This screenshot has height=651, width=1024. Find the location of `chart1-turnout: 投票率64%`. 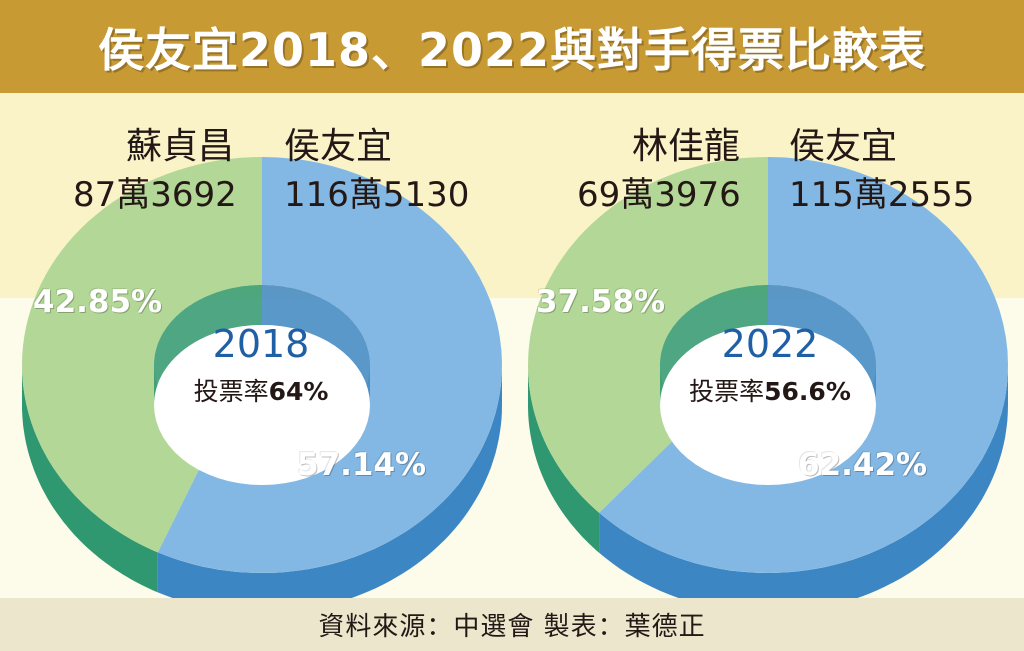

chart1-turnout: 投票率64% is located at coordinates (261, 390).